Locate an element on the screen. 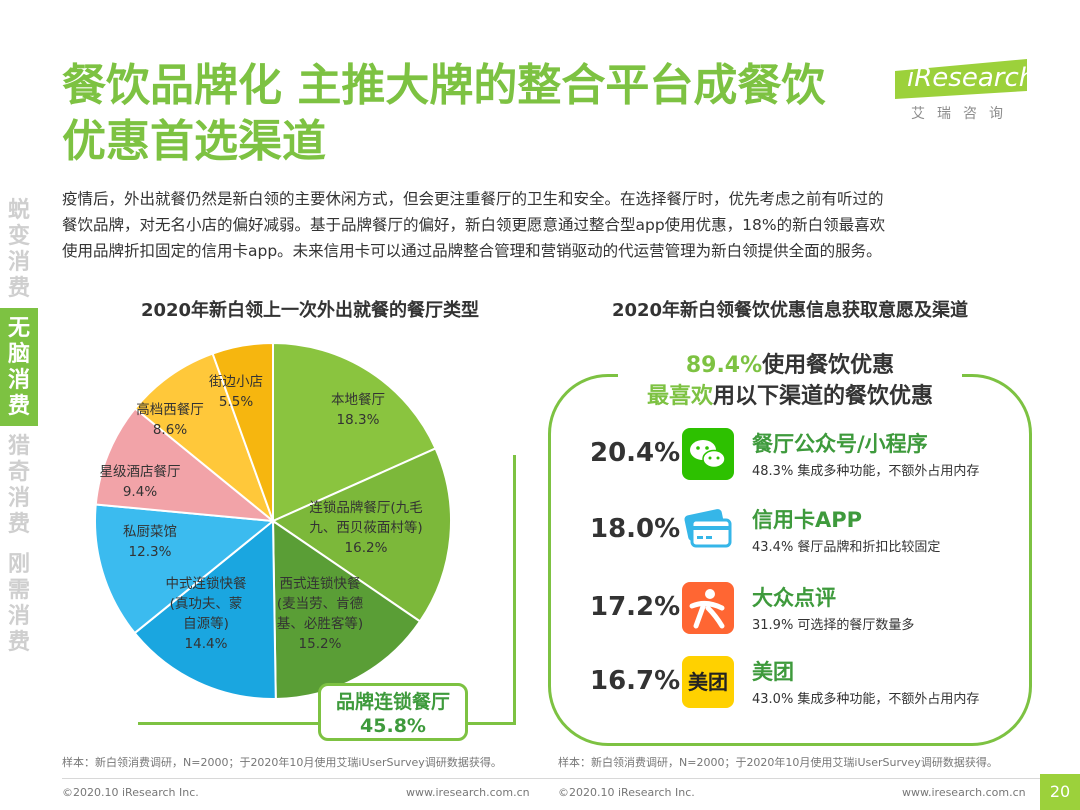 This screenshot has width=1080, height=810. slice-value-6: 8.6% is located at coordinates (170, 430).